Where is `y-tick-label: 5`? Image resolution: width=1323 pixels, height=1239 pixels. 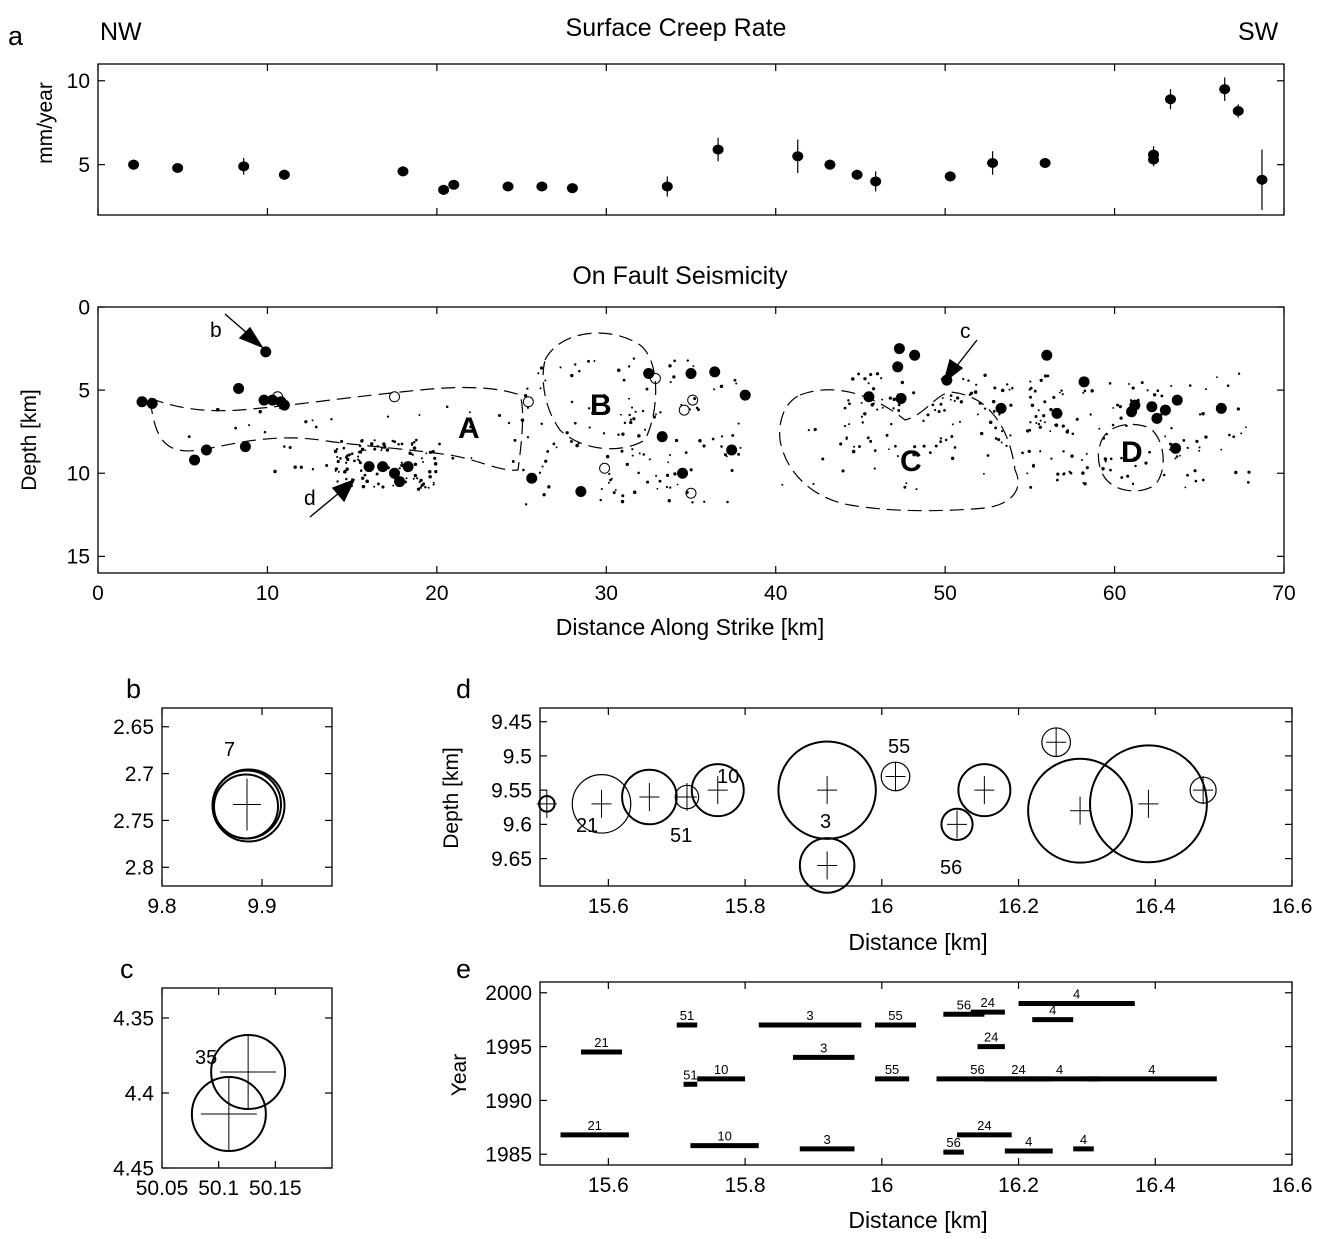 y-tick-label: 5 is located at coordinates (84, 165).